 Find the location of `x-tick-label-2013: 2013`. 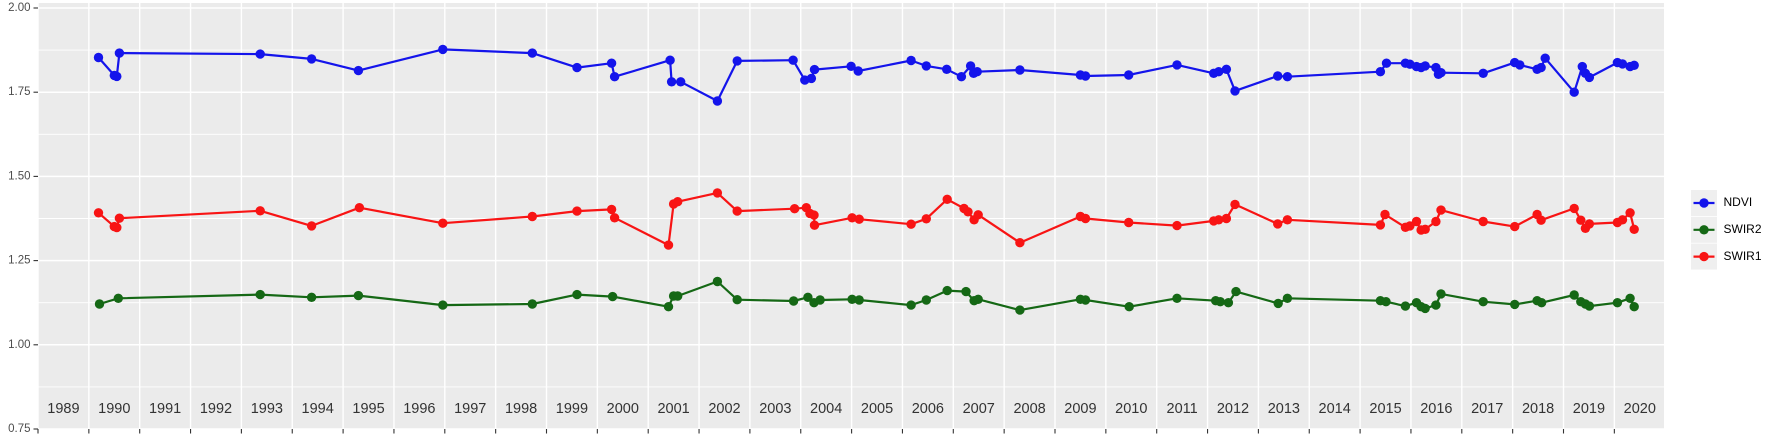

x-tick-label-2013: 2013 is located at coordinates (1284, 409).